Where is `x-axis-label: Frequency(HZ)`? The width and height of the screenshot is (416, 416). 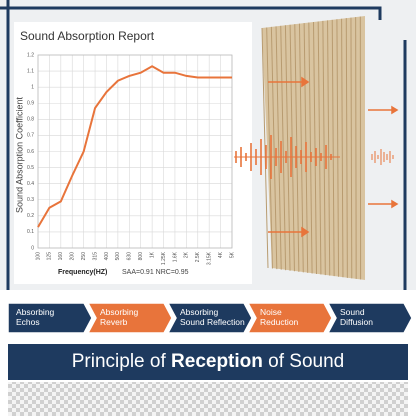 x-axis-label: Frequency(HZ) is located at coordinates (82, 272).